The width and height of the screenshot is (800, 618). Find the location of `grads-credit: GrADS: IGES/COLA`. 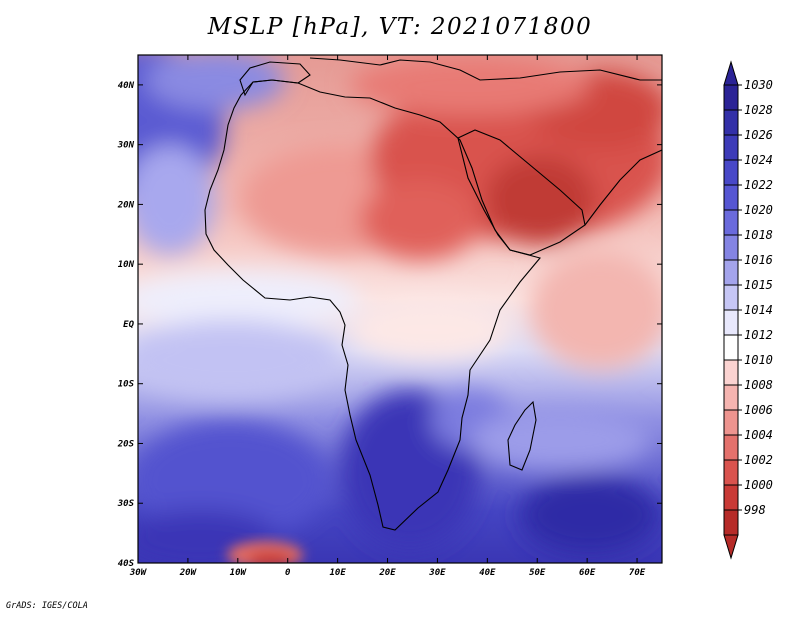

grads-credit: GrADS: IGES/COLA is located at coordinates (47, 606).